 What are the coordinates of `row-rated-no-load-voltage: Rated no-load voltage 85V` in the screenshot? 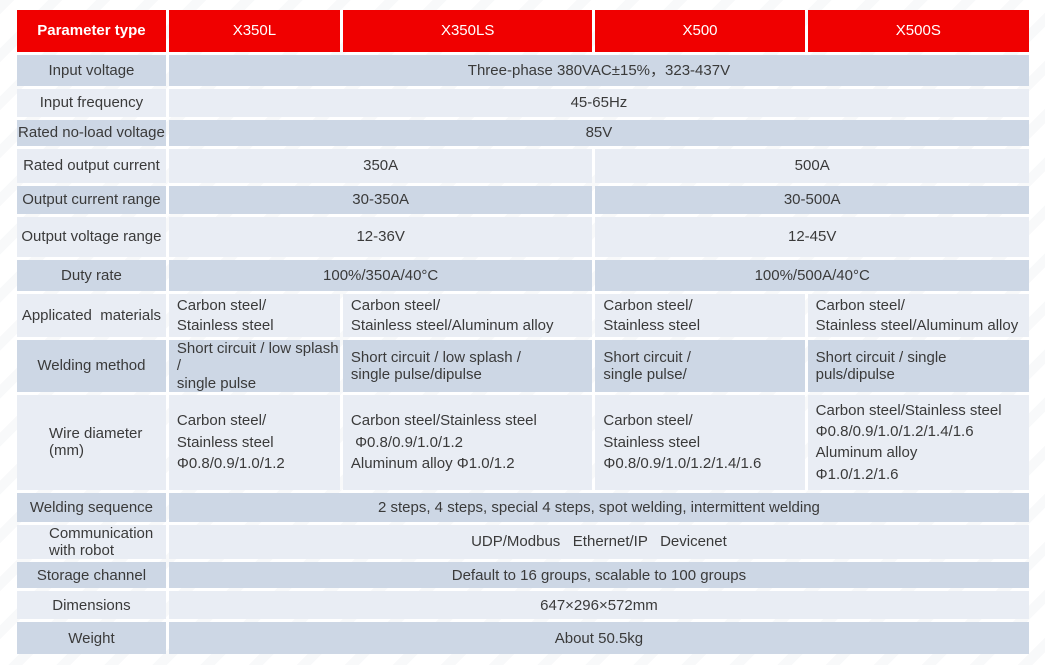 It's located at (523, 133).